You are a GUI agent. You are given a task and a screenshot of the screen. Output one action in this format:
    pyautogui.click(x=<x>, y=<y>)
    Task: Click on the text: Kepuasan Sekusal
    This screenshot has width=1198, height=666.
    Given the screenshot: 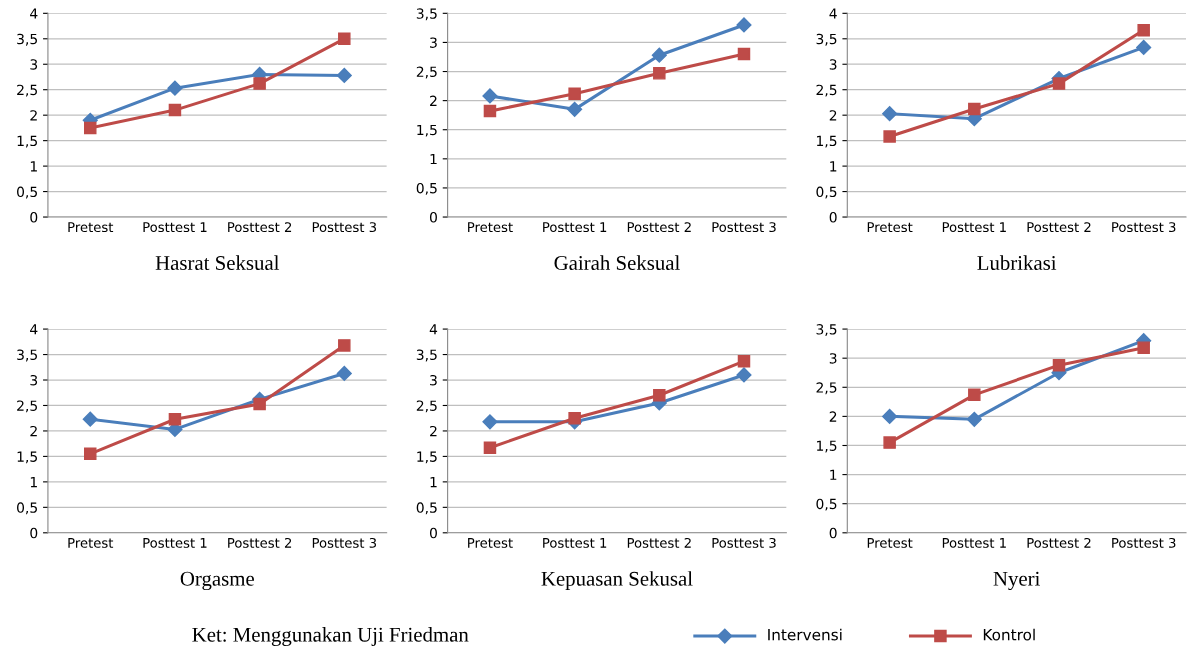 What is the action you would take?
    pyautogui.click(x=617, y=581)
    